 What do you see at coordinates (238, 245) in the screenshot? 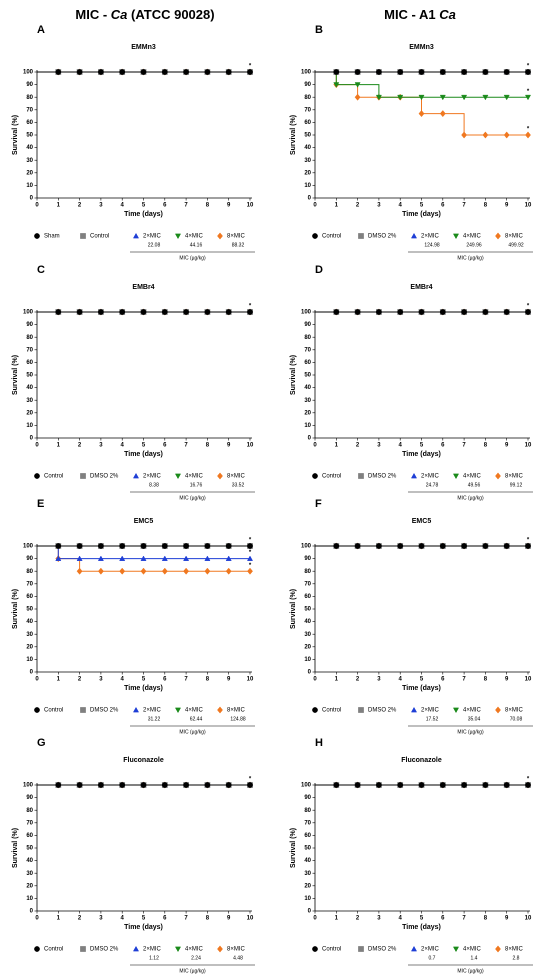
I see `mic-value: 88.32` at bounding box center [238, 245].